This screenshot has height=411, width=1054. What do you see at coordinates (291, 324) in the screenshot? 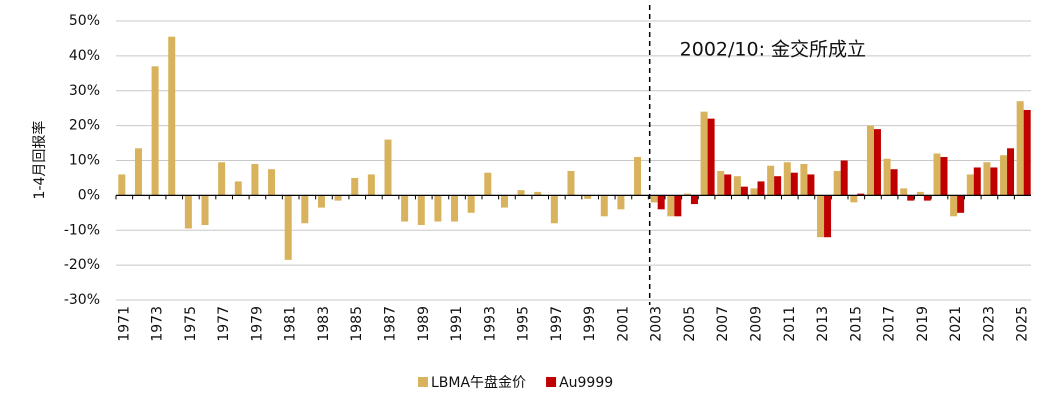
I see `x-tick-label: 1981` at bounding box center [291, 324].